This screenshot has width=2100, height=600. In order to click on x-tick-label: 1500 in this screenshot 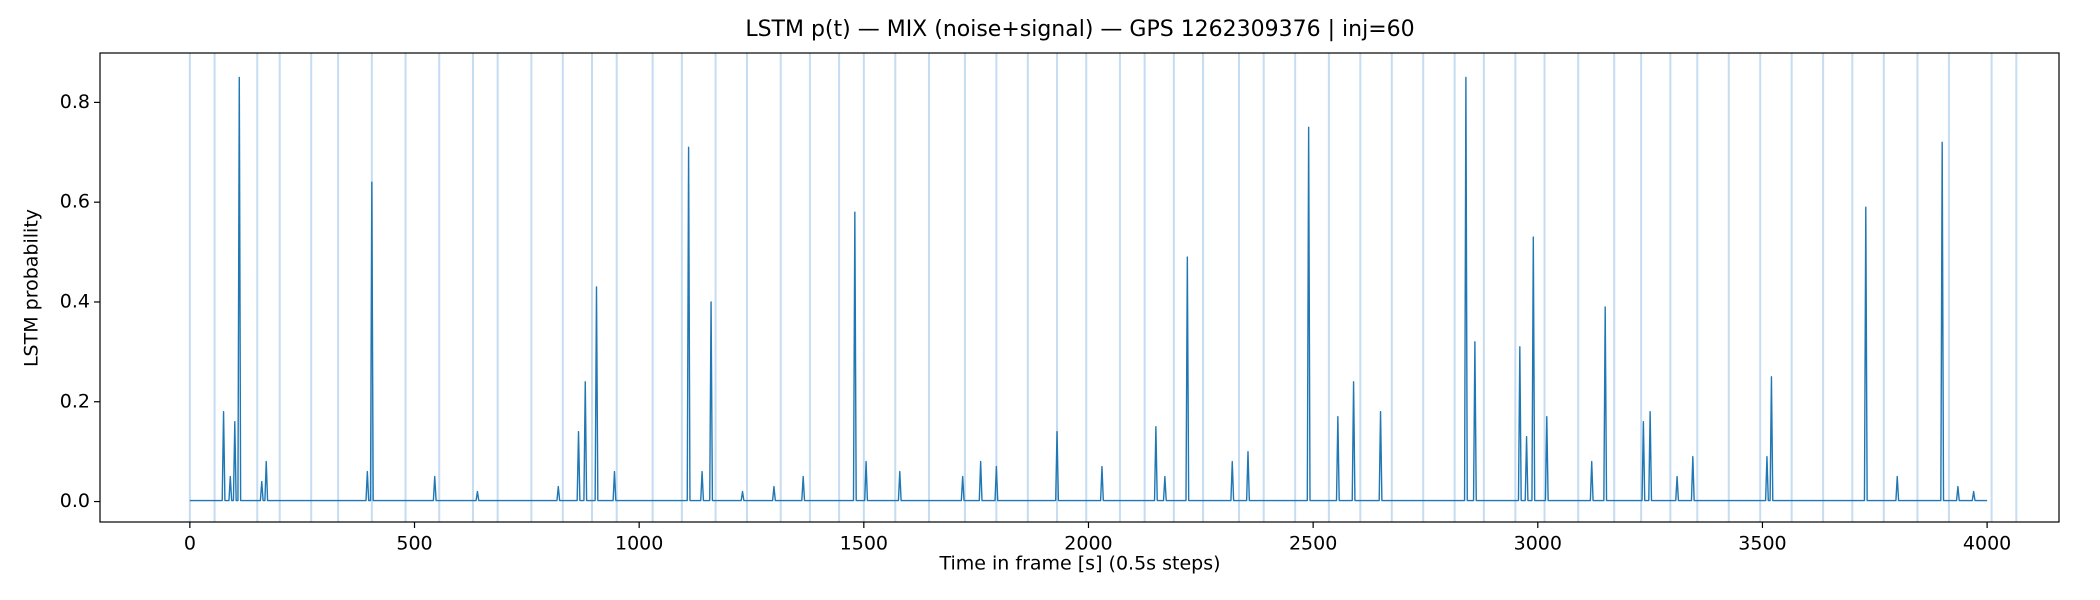, I will do `click(864, 544)`.